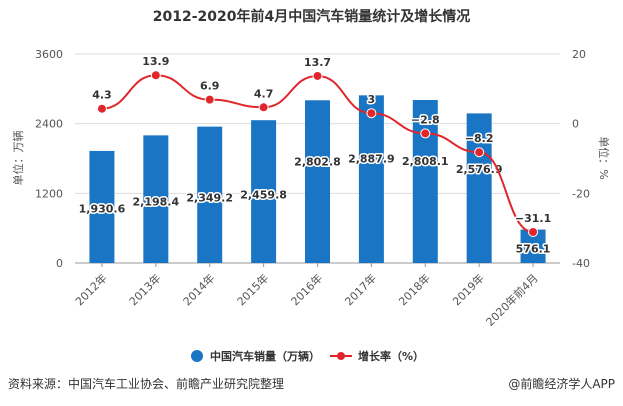  What do you see at coordinates (144, 289) in the screenshot?
I see `x-tick-label: 2013年` at bounding box center [144, 289].